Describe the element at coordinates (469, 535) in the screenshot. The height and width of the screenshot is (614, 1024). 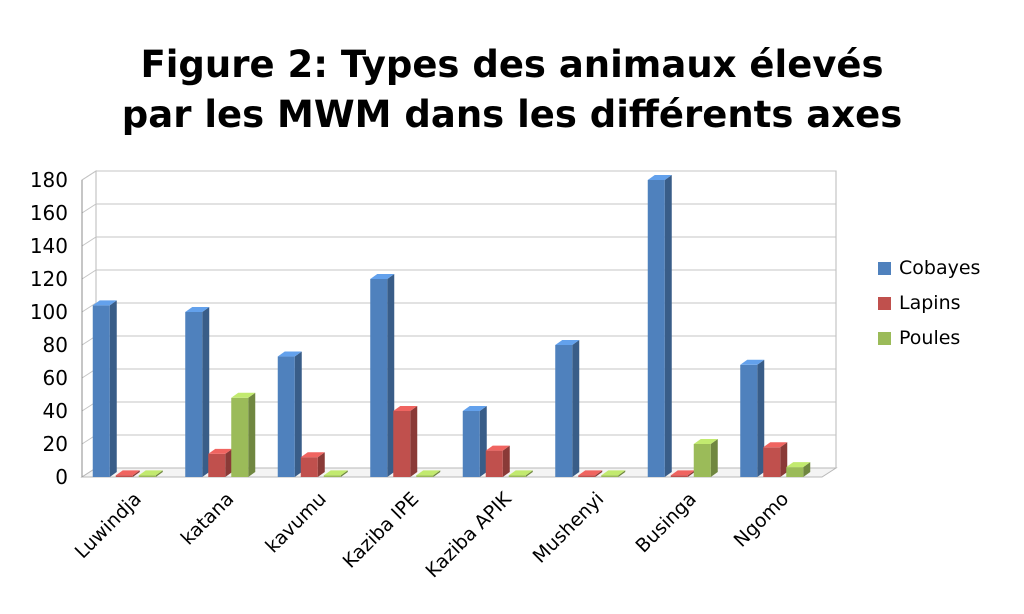
I see `x-tick-label: Kaziba APIK` at that location.